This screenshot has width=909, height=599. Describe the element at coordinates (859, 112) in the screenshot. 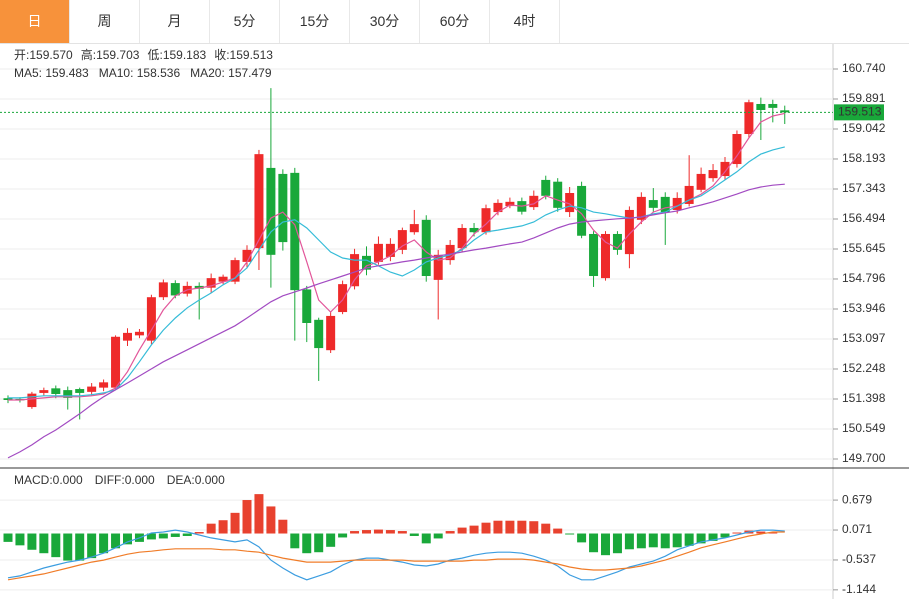

I see `last-price-box` at that location.